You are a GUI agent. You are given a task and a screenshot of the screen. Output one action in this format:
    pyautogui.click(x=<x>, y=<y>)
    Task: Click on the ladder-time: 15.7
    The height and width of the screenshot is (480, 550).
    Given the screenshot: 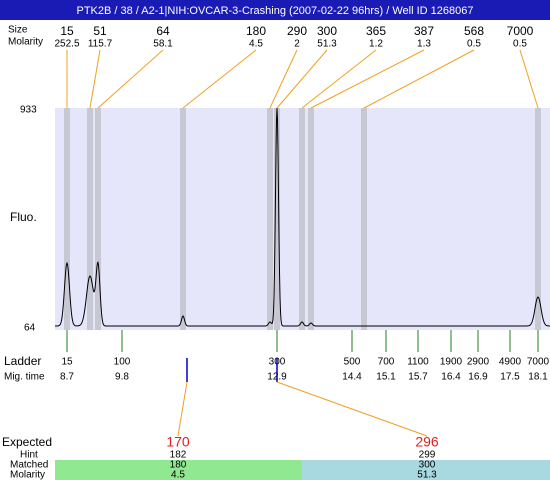 What is the action you would take?
    pyautogui.click(x=418, y=377)
    